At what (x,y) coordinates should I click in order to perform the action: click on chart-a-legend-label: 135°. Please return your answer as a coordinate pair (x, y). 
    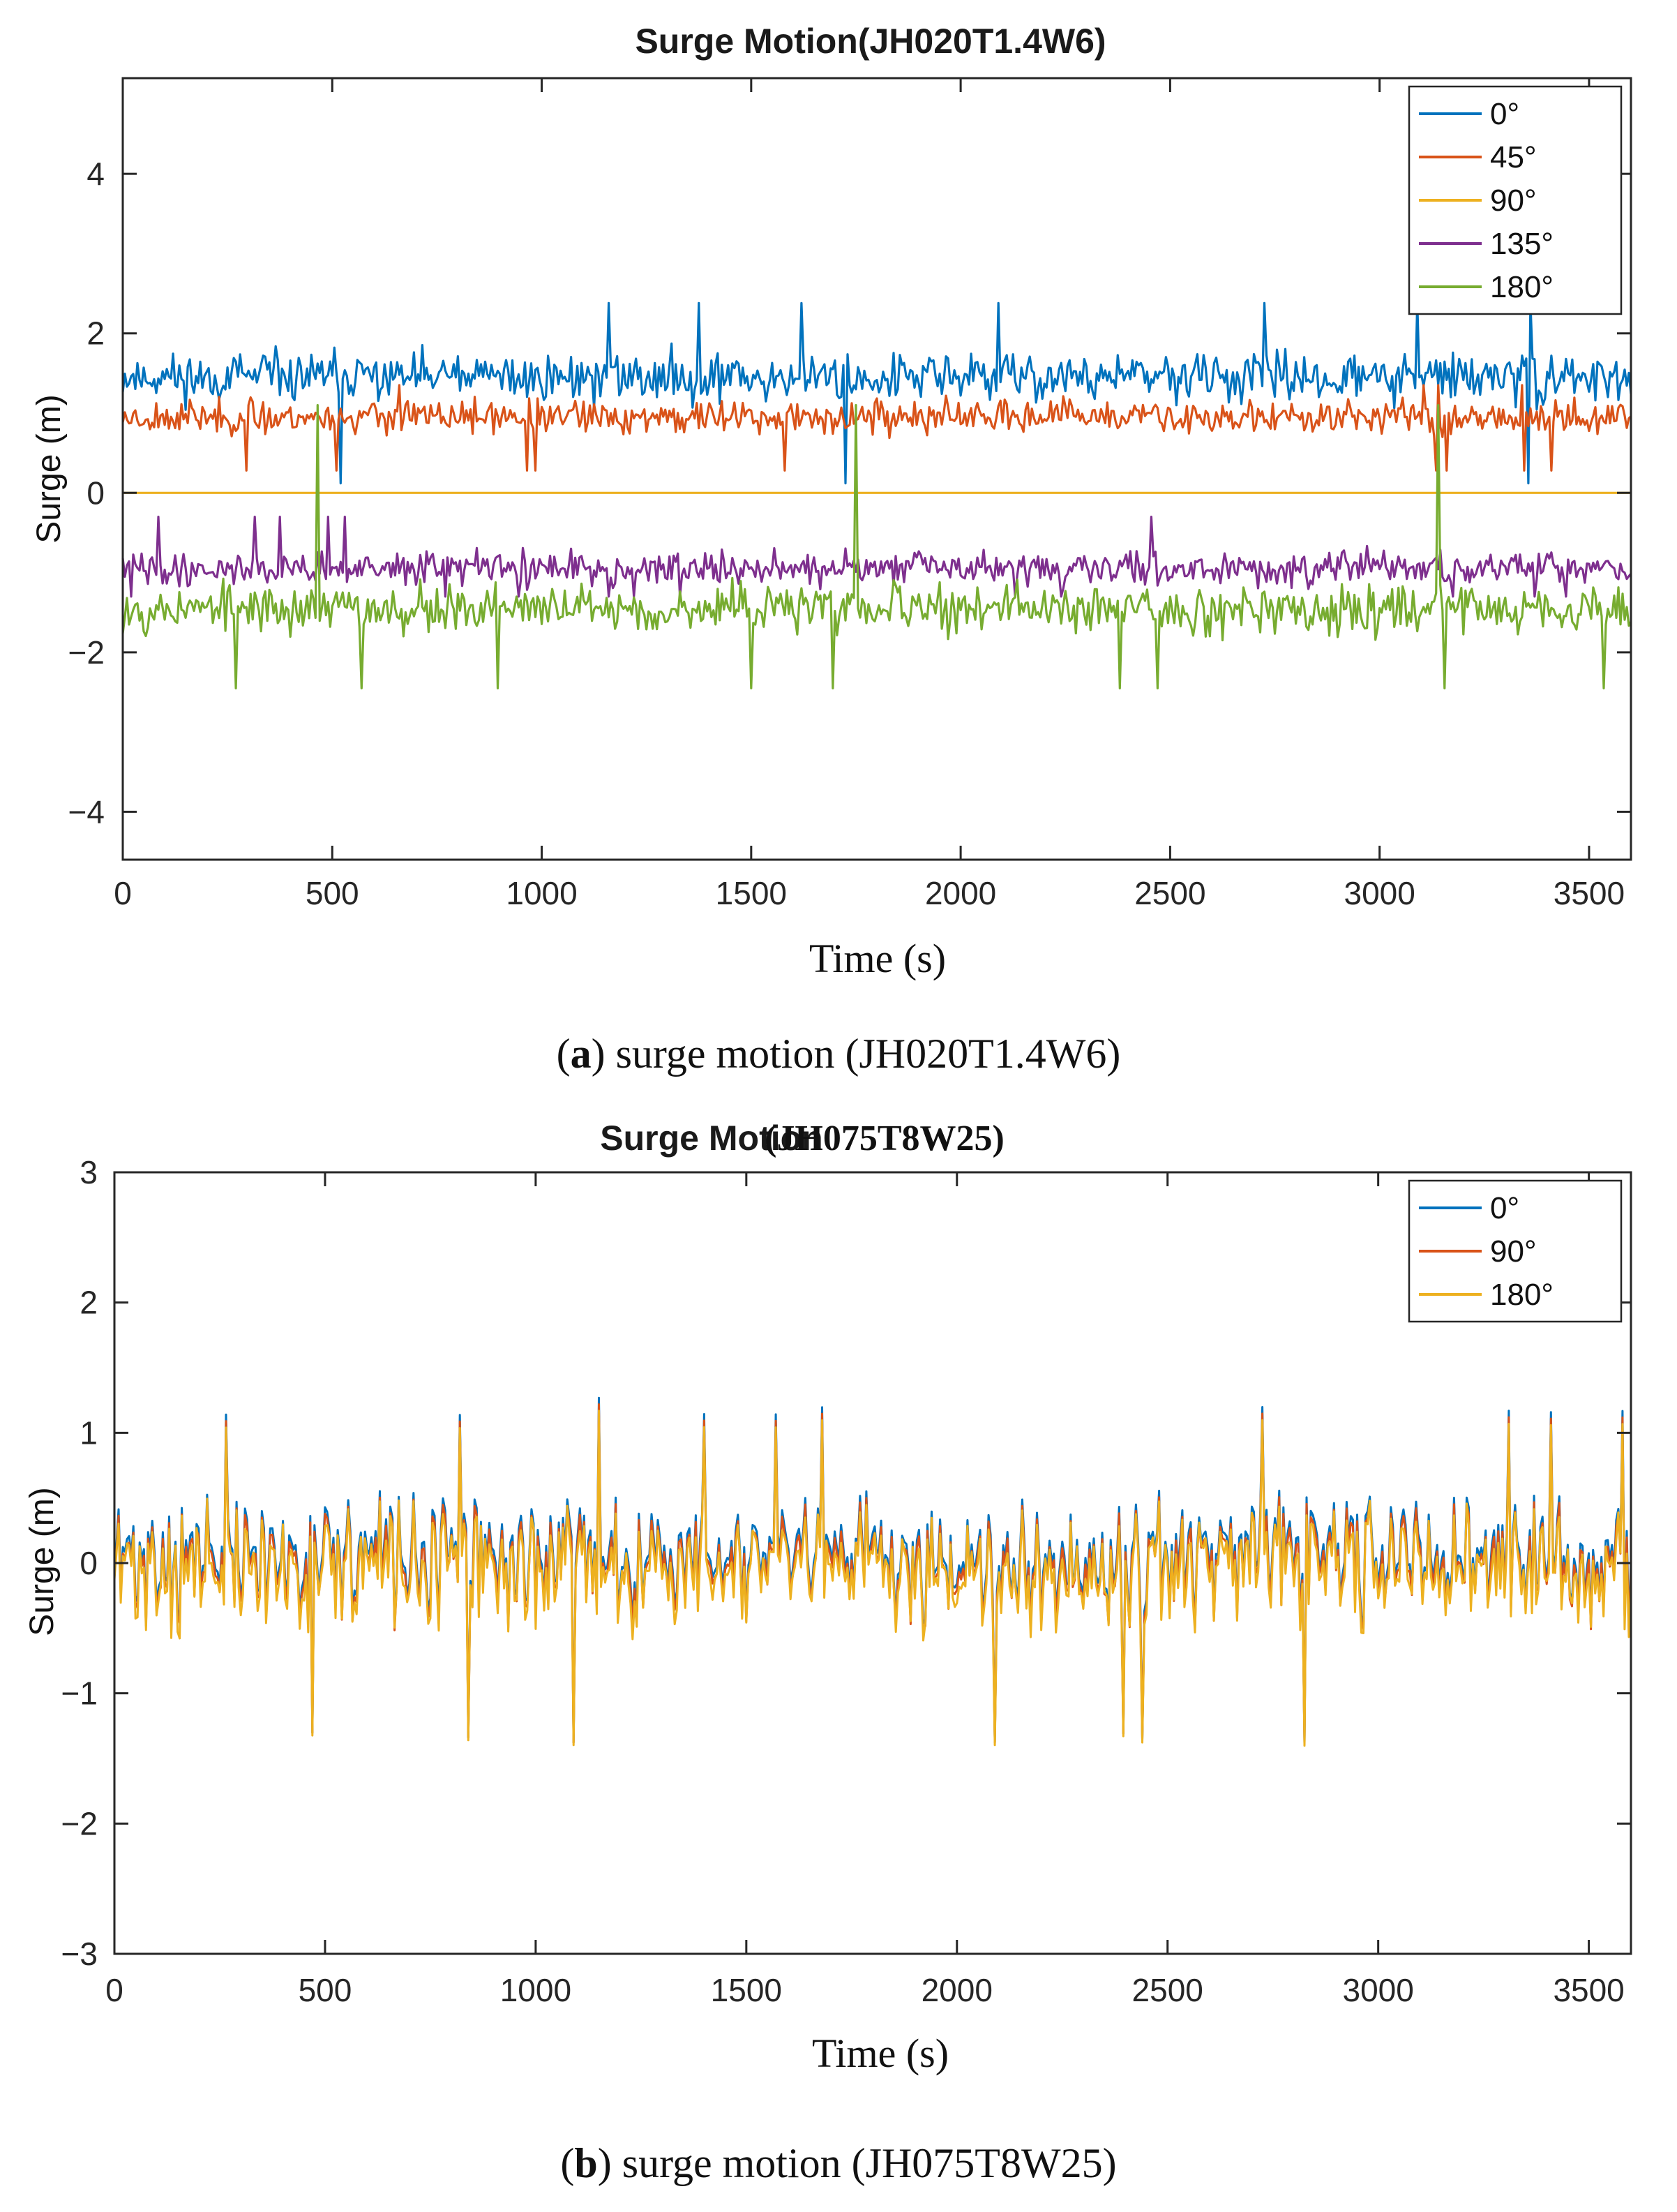
    Looking at the image, I should click on (1522, 244).